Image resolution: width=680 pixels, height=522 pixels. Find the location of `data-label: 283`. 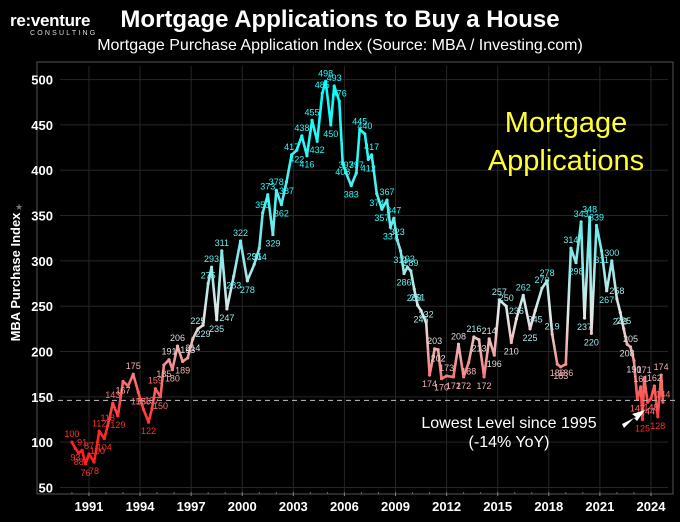

data-label: 283 is located at coordinates (233, 285).